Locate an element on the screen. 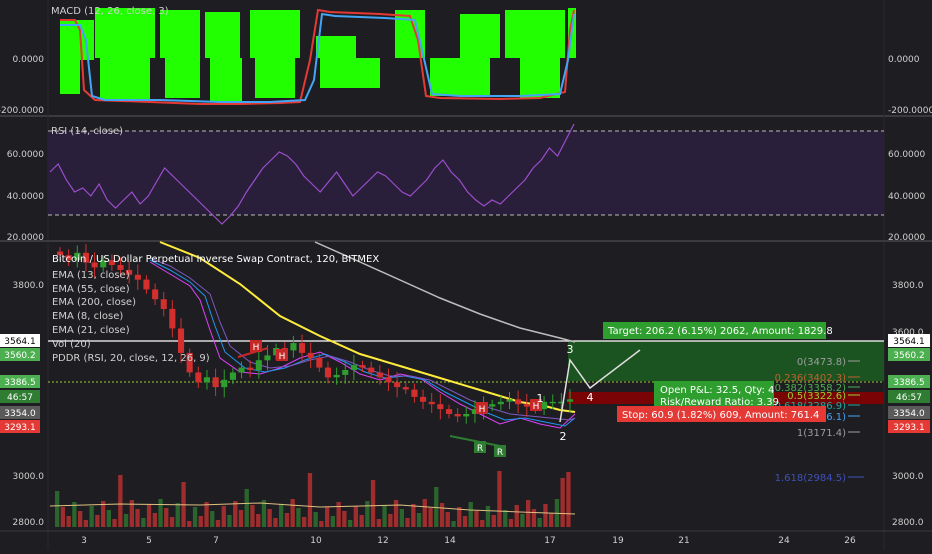 The image size is (932, 554). legend-item: EMA (8, close) is located at coordinates (87, 316).